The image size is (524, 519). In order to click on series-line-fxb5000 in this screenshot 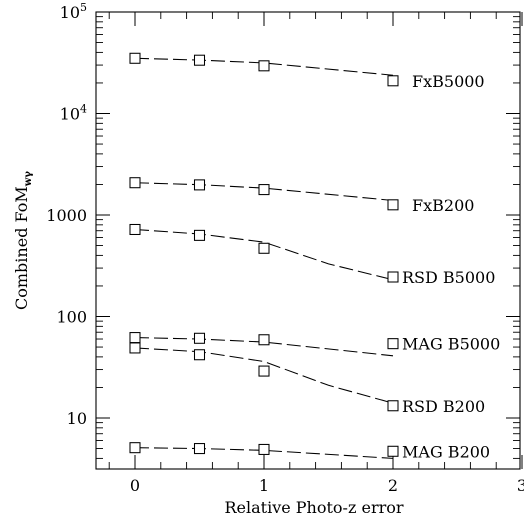, I will do `click(264, 66)`.